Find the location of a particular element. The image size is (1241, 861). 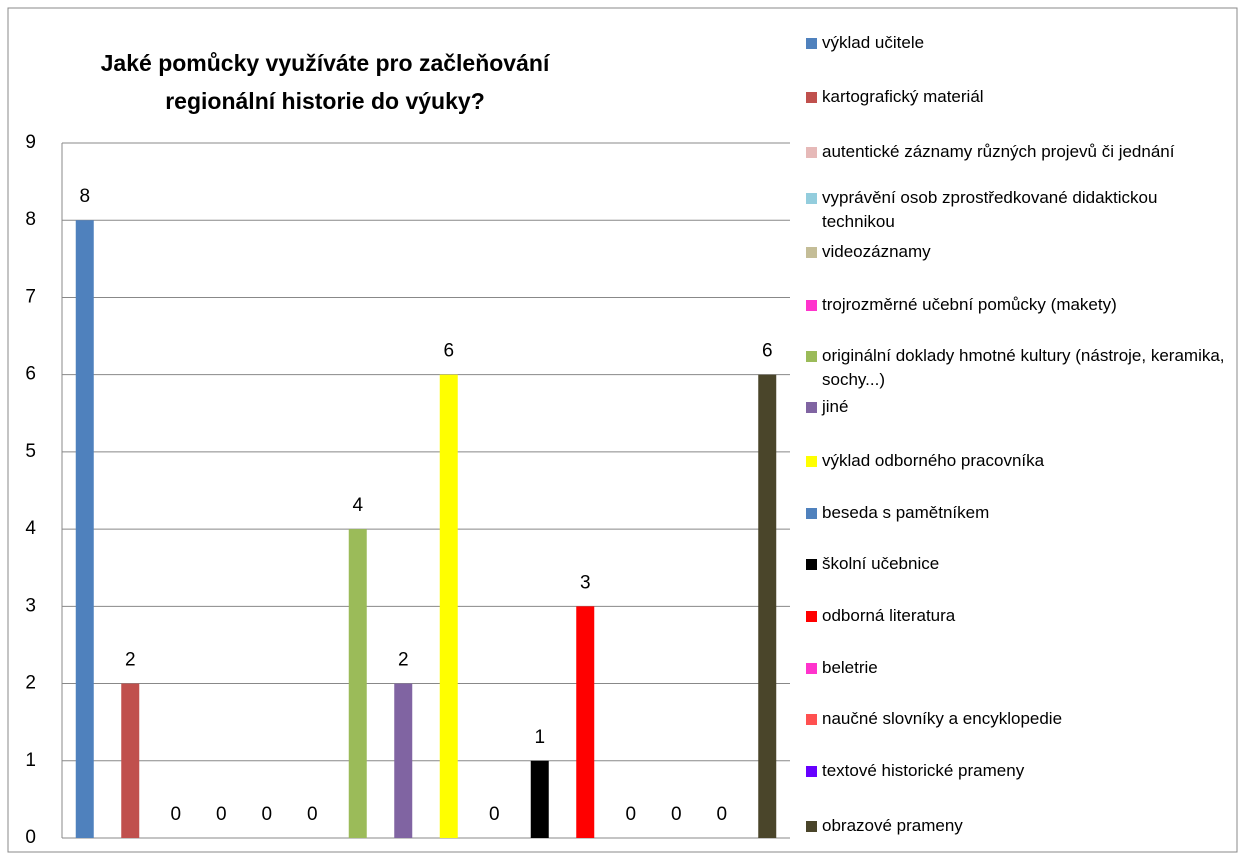

legend-label: textové historické prameny is located at coordinates (923, 770).